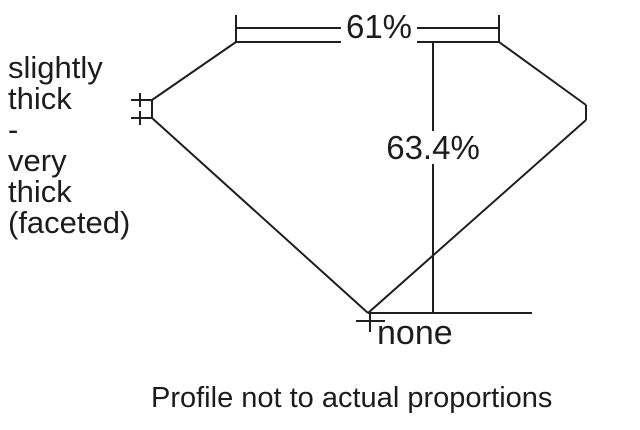  What do you see at coordinates (194, 71) in the screenshot?
I see `crown-left-line` at bounding box center [194, 71].